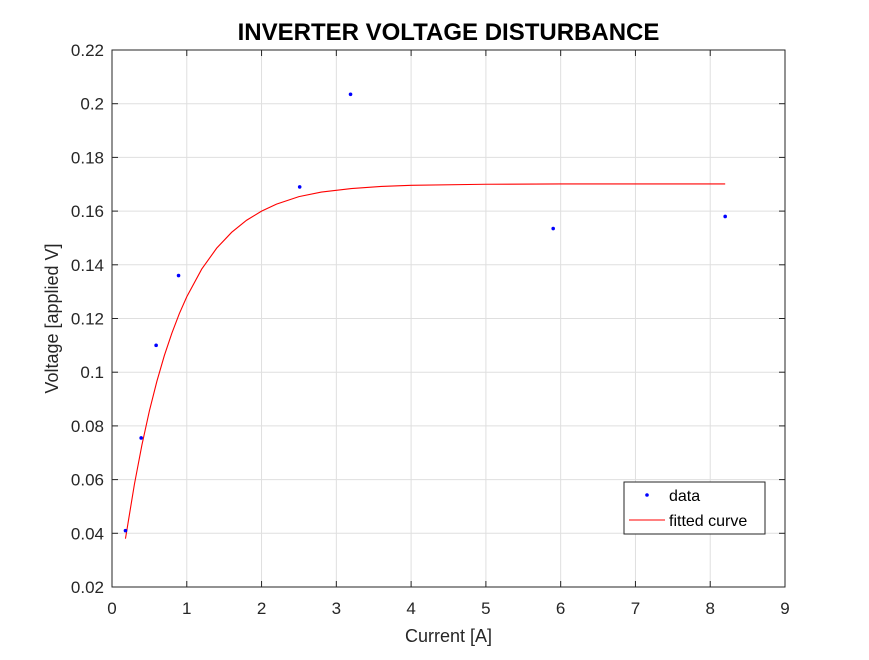  Describe the element at coordinates (448, 636) in the screenshot. I see `x-axis-label: Current [A]` at that location.